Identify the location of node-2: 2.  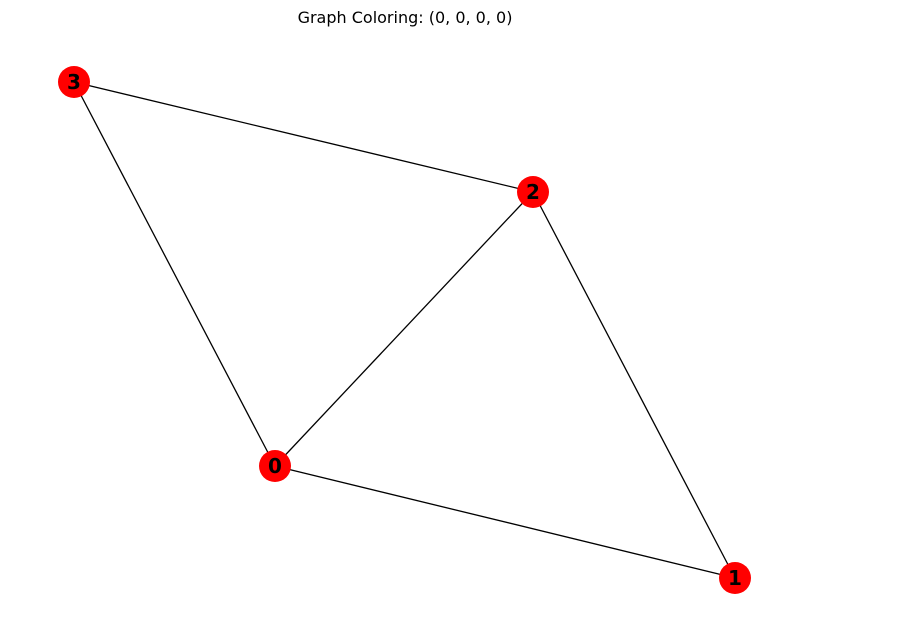
(533, 192).